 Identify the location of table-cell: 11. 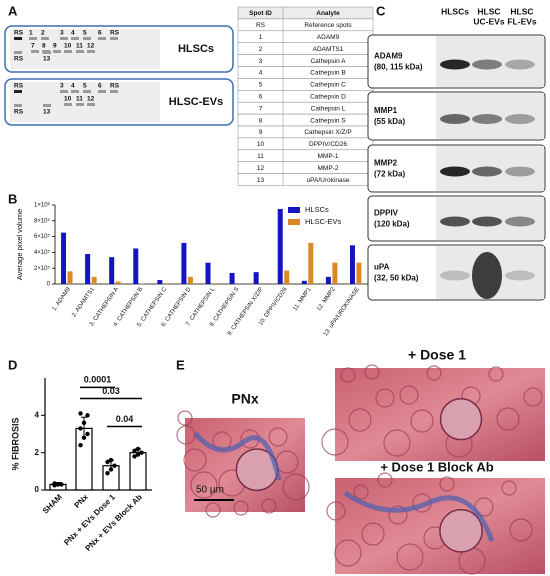
(260, 156).